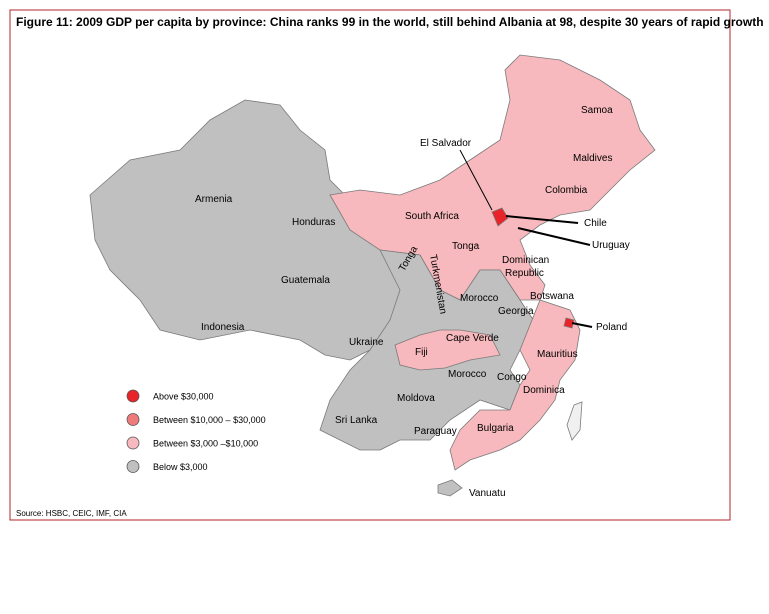 This screenshot has height=614, width=769. What do you see at coordinates (515, 385) in the screenshot?
I see `region-southeast` at bounding box center [515, 385].